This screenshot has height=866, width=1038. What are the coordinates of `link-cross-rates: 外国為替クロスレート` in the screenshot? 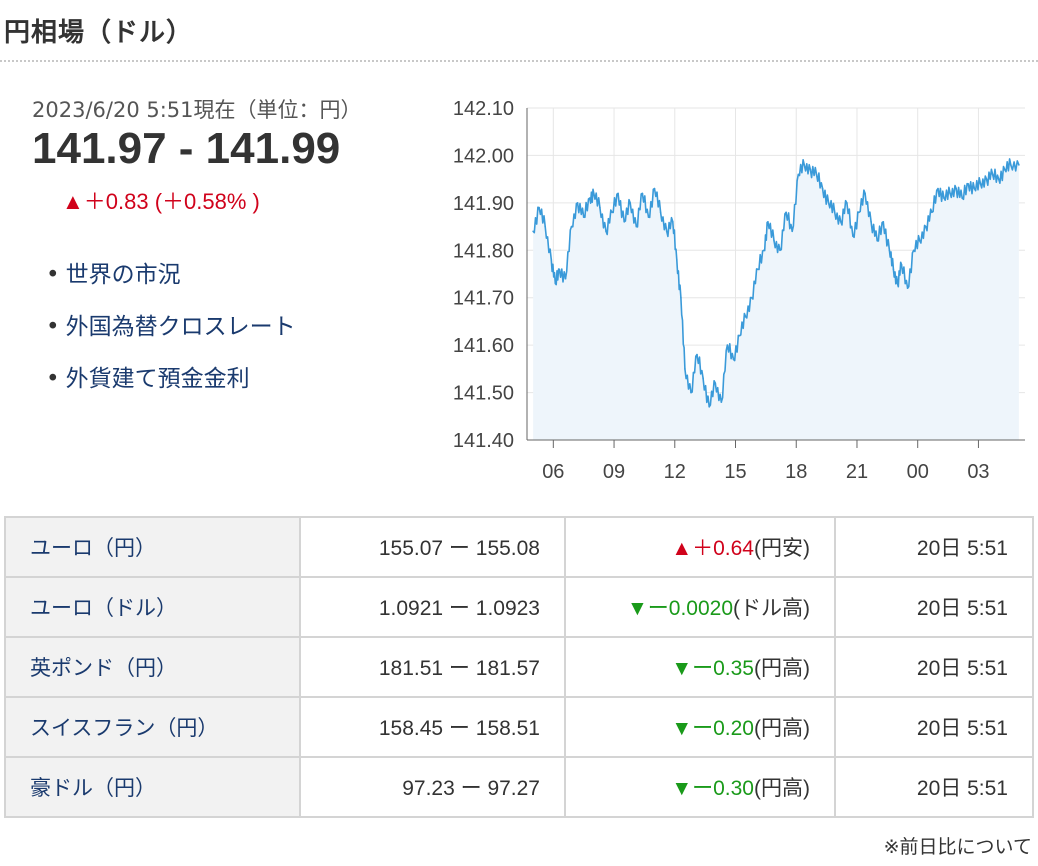 It's located at (180, 327).